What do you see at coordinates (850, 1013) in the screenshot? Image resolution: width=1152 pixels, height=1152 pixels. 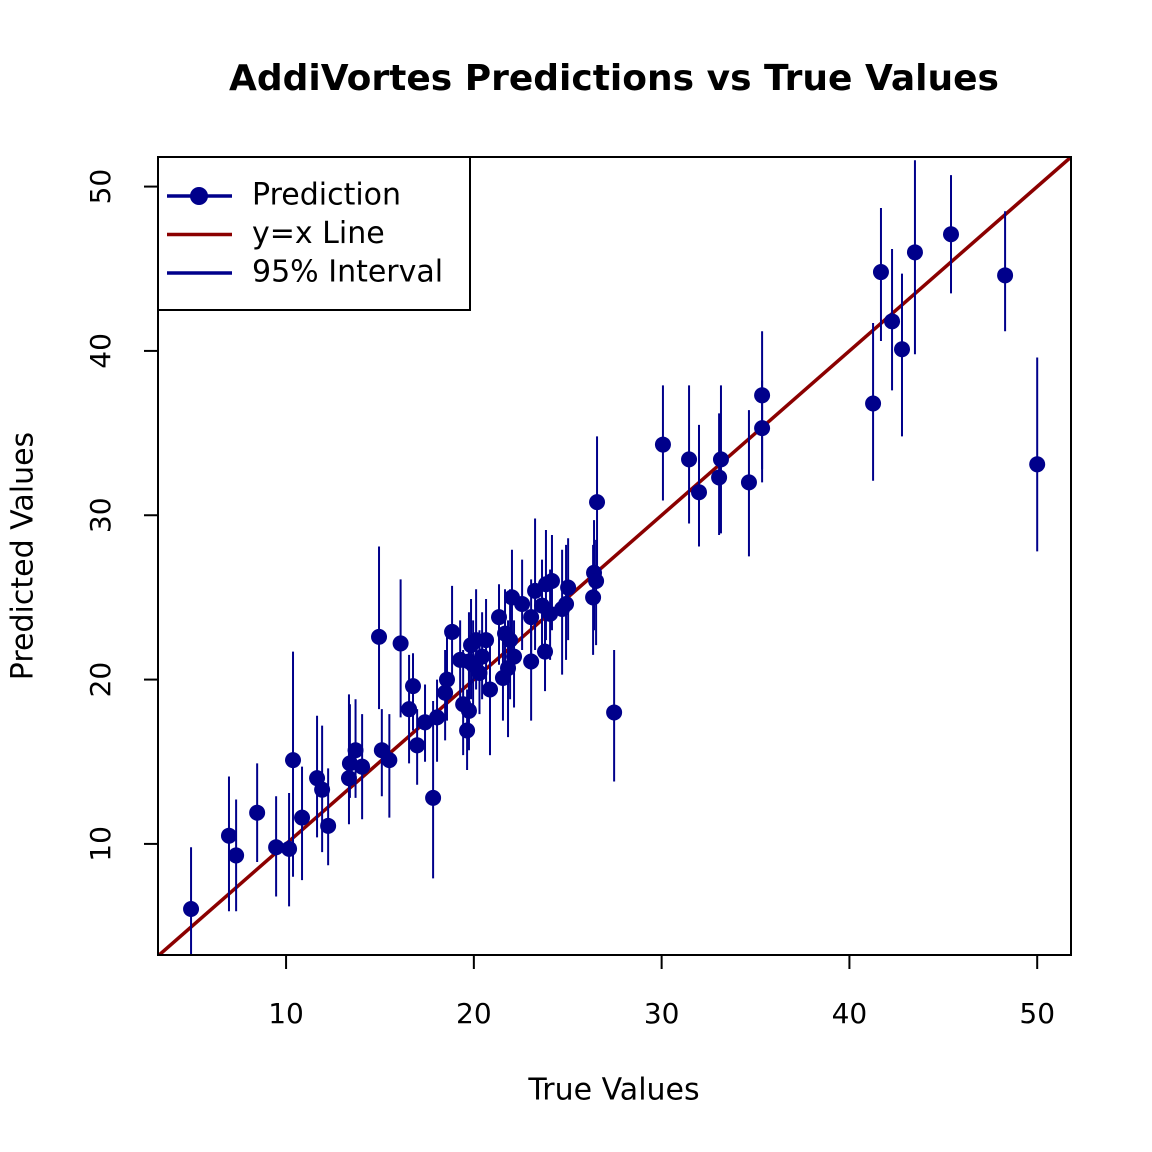 I see `x-tick-label: 40` at bounding box center [850, 1013].